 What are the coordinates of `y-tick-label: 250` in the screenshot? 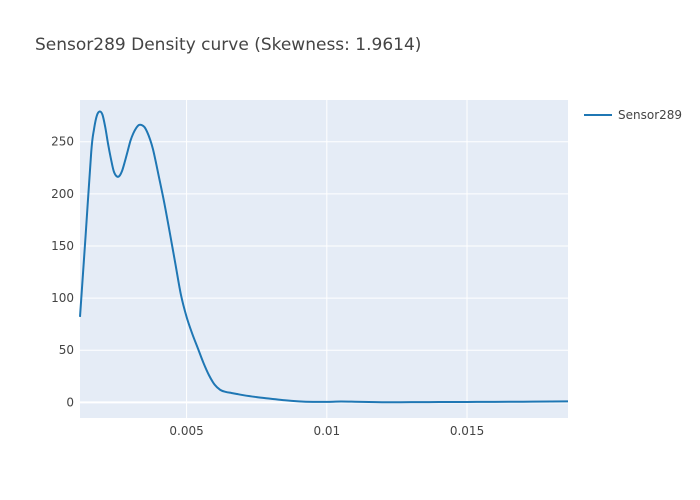 It's located at (62, 142).